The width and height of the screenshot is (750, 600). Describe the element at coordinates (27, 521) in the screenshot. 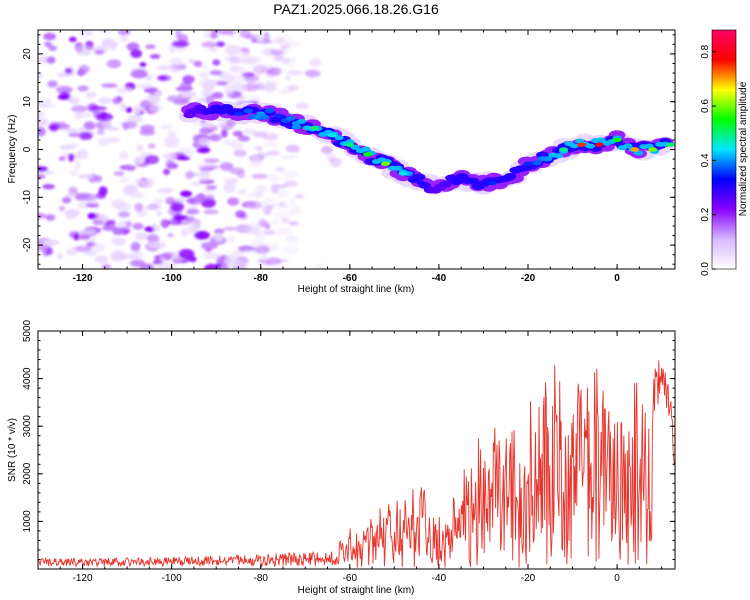

I see `y-tick-label: 1000` at that location.